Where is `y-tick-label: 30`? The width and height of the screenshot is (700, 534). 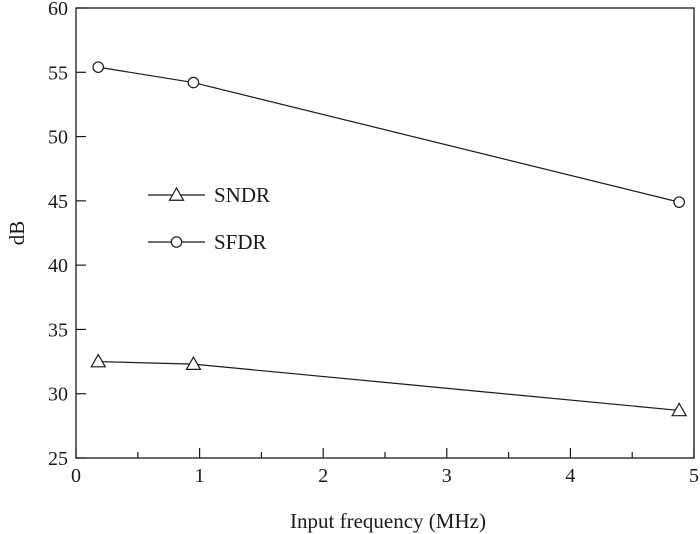 y-tick-label: 30 is located at coordinates (58, 395).